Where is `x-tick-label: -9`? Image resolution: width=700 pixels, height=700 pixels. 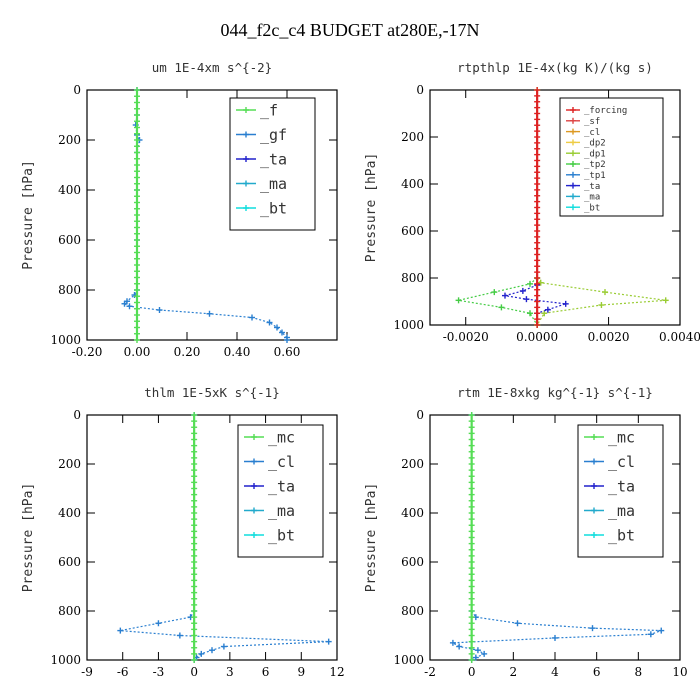
x-tick-label: -9 is located at coordinates (87, 672).